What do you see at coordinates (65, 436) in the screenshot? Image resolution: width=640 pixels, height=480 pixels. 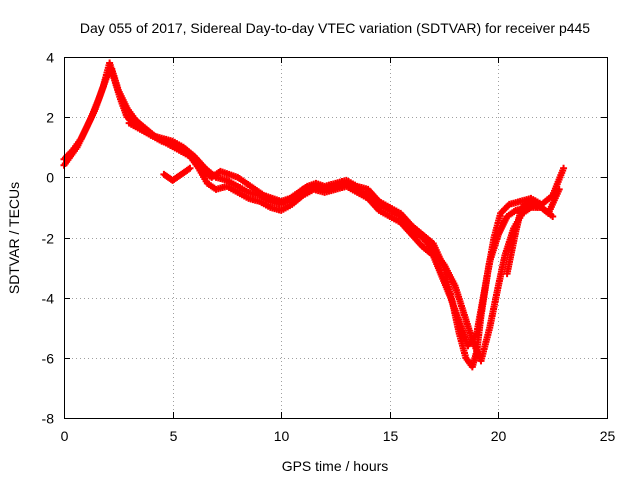 I see `x-tick-label: 0` at bounding box center [65, 436].